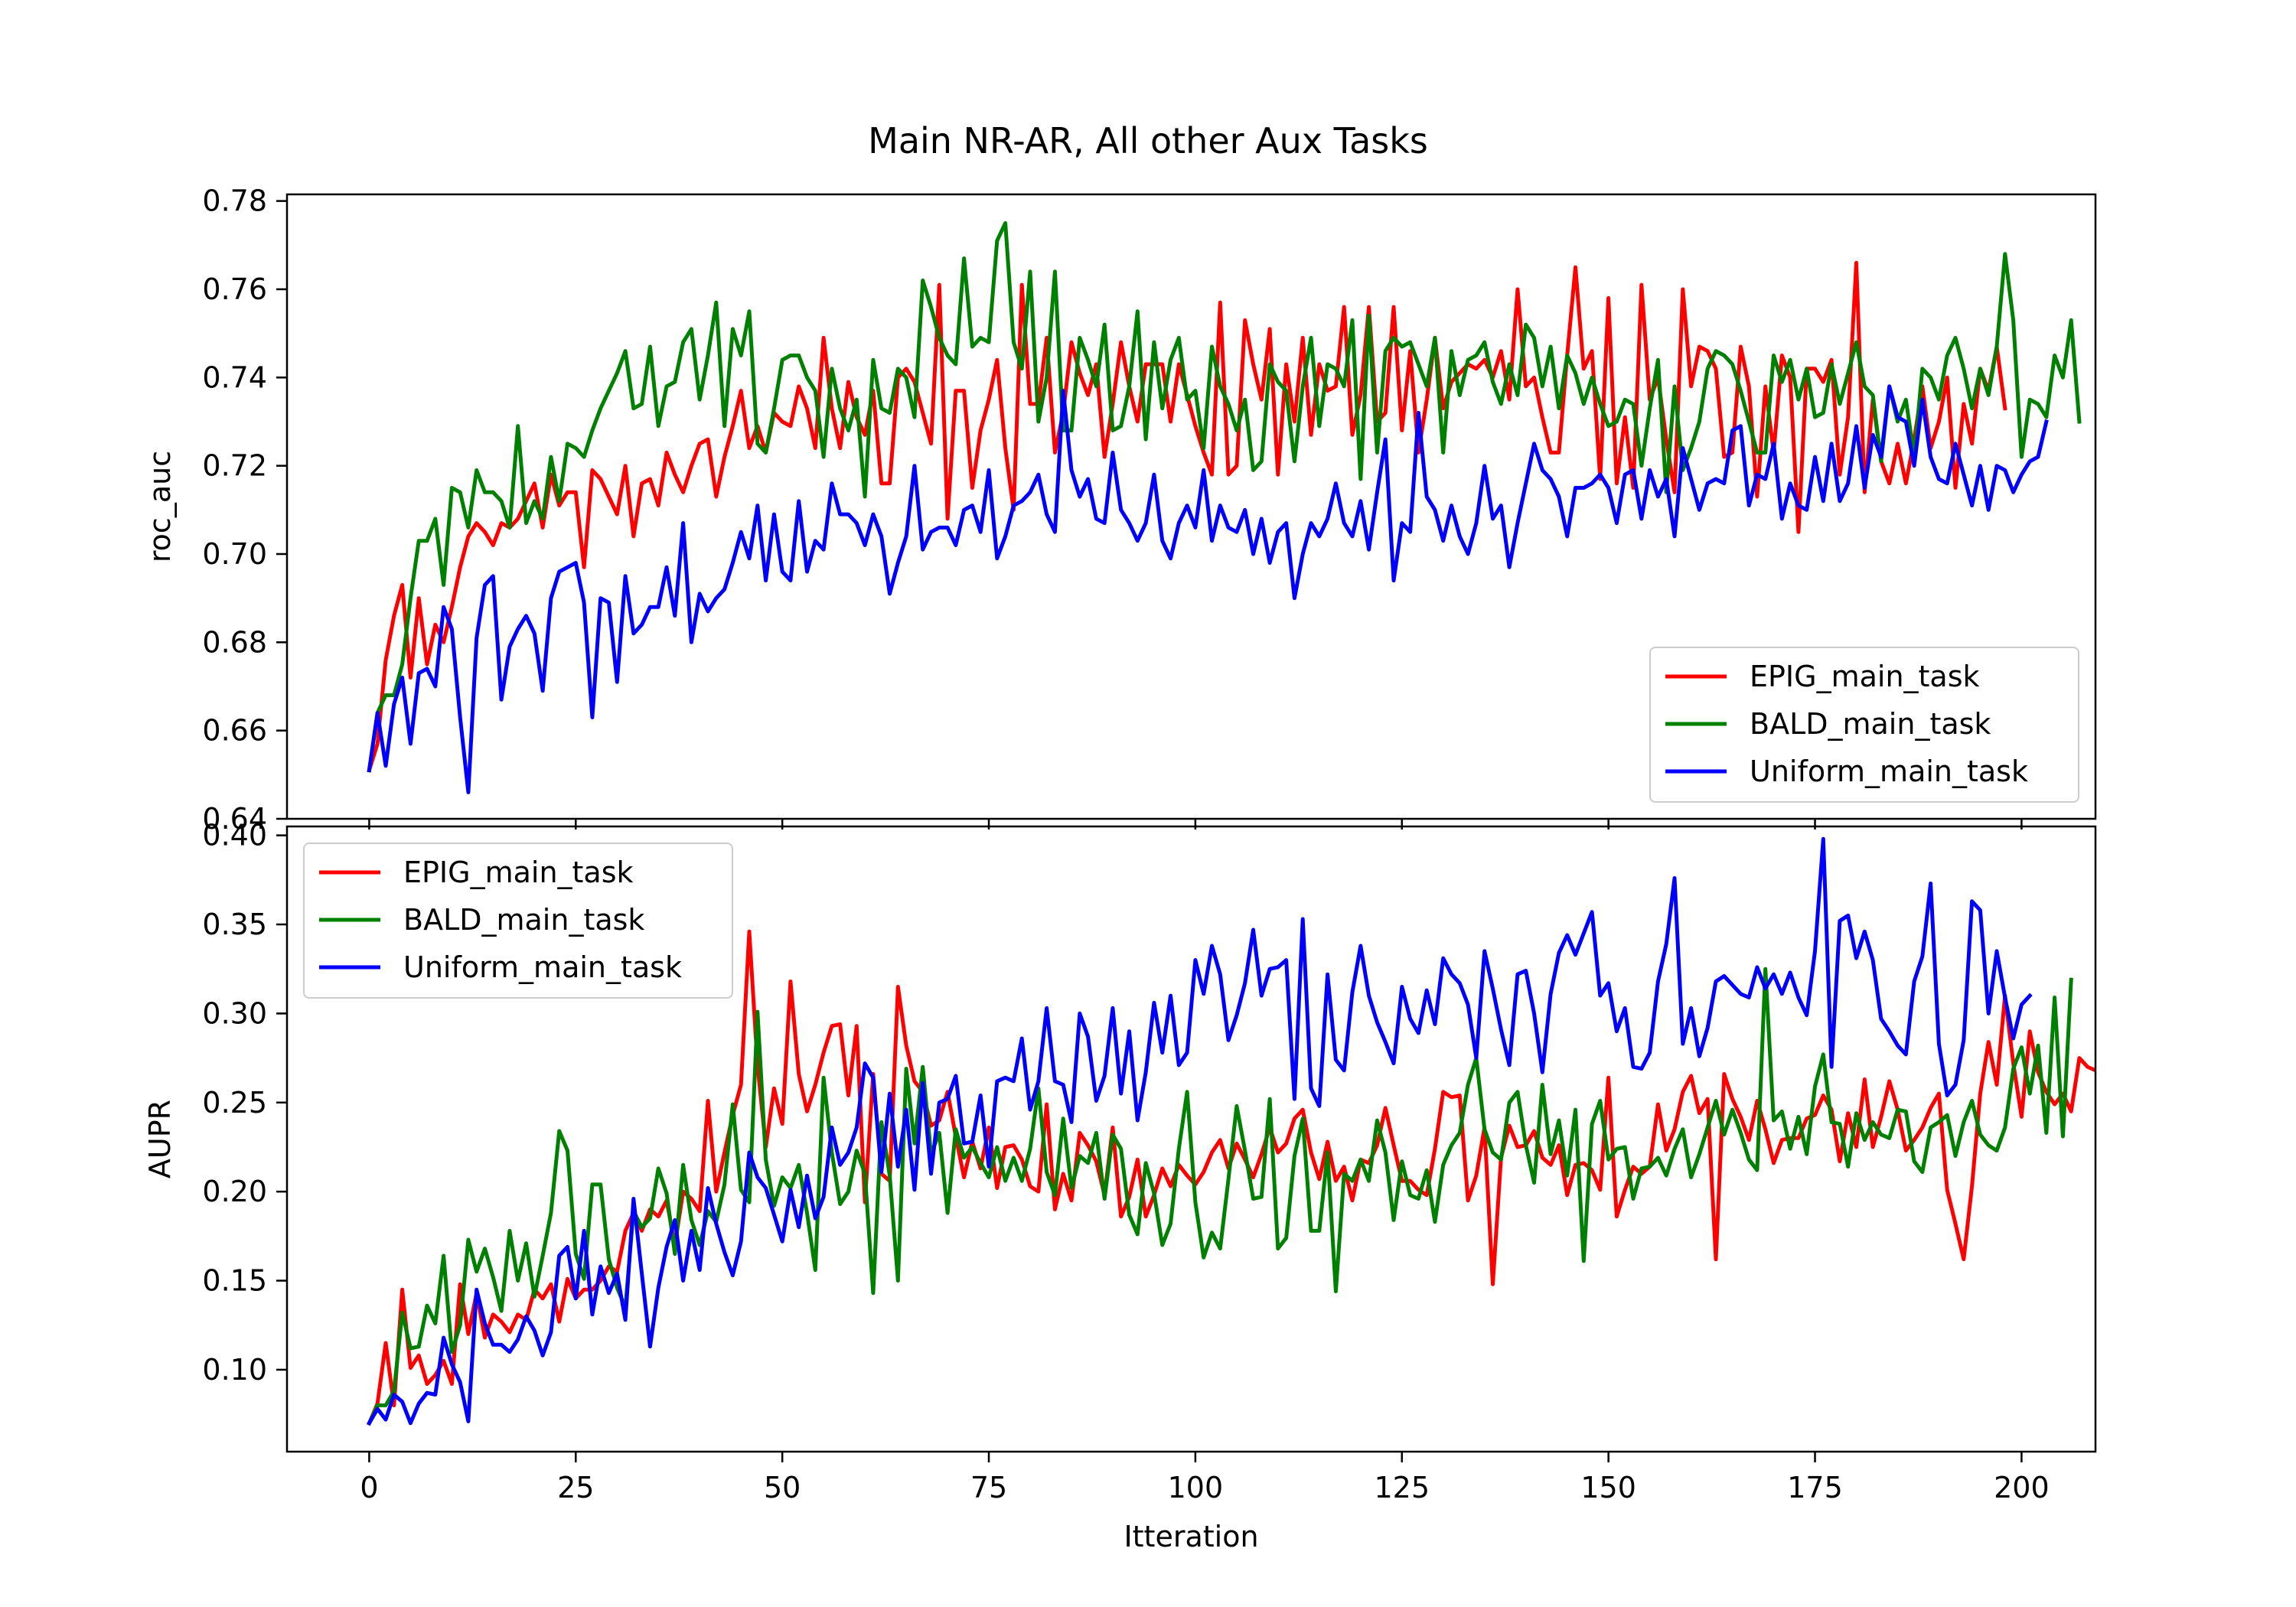 Image resolution: width=2296 pixels, height=1607 pixels. What do you see at coordinates (1889, 772) in the screenshot?
I see `roc-auc-legend-label-uniform: Uniform_main_task` at bounding box center [1889, 772].